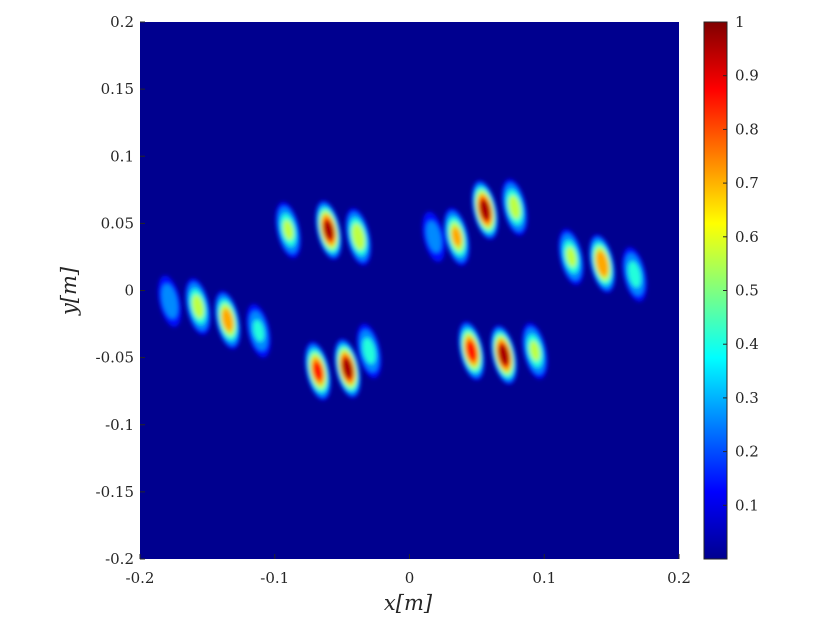  What do you see at coordinates (119, 425) in the screenshot?
I see `y-tick-label: -0.1` at bounding box center [119, 425].